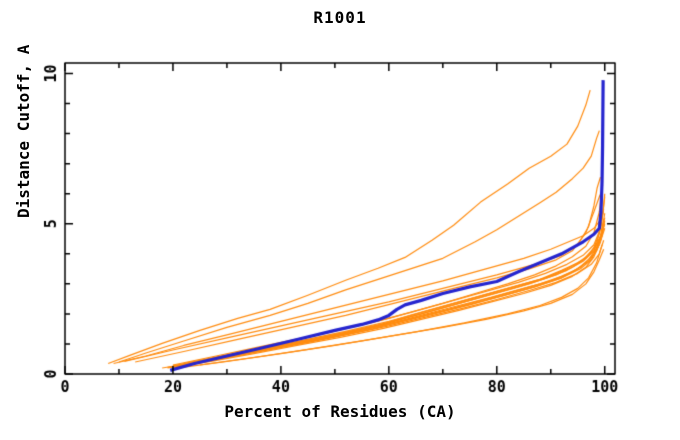  Describe the element at coordinates (340, 17) in the screenshot. I see `chart-title: R1001` at that location.